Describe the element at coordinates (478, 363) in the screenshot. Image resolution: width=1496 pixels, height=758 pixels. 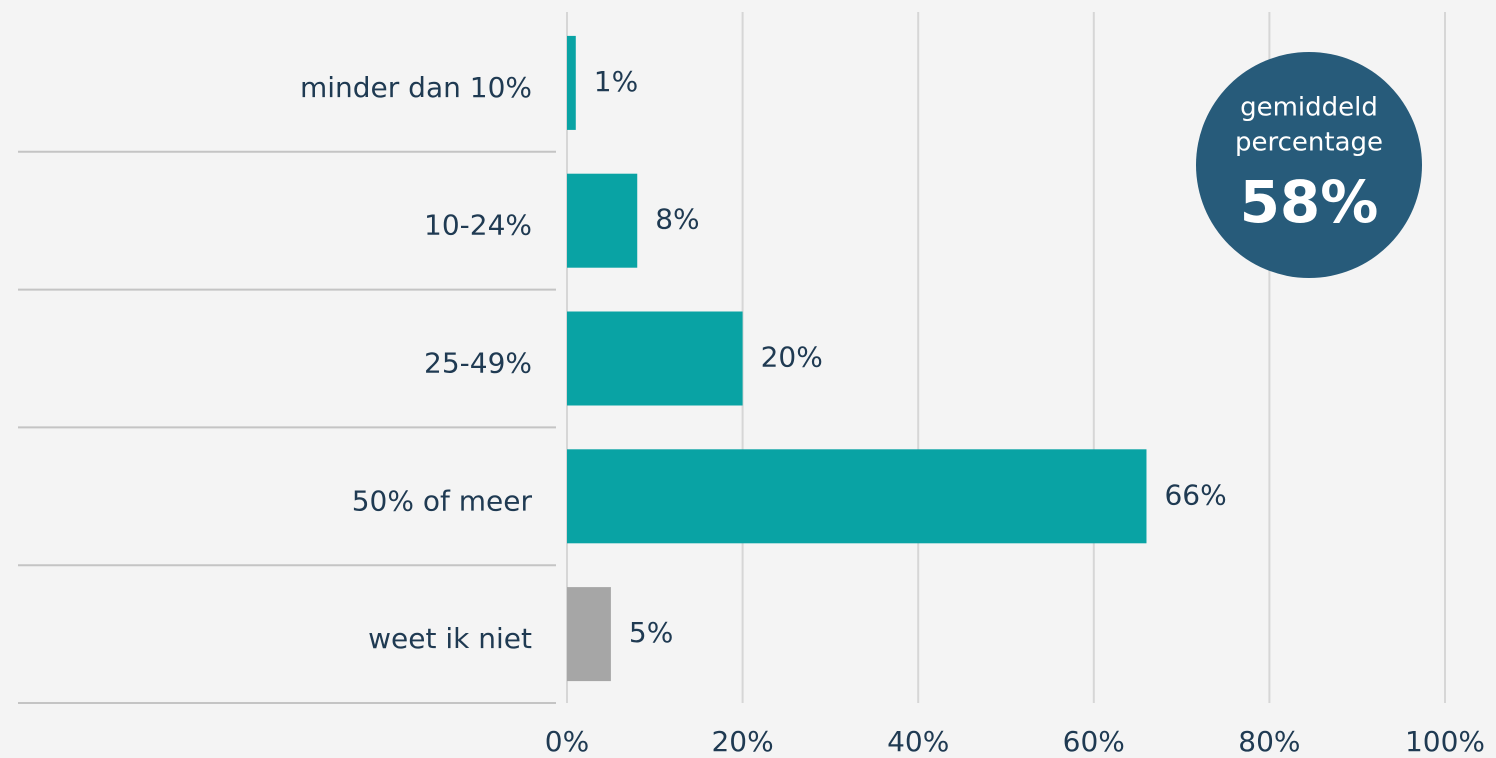
I see `category-label: 25-49%` at that location.